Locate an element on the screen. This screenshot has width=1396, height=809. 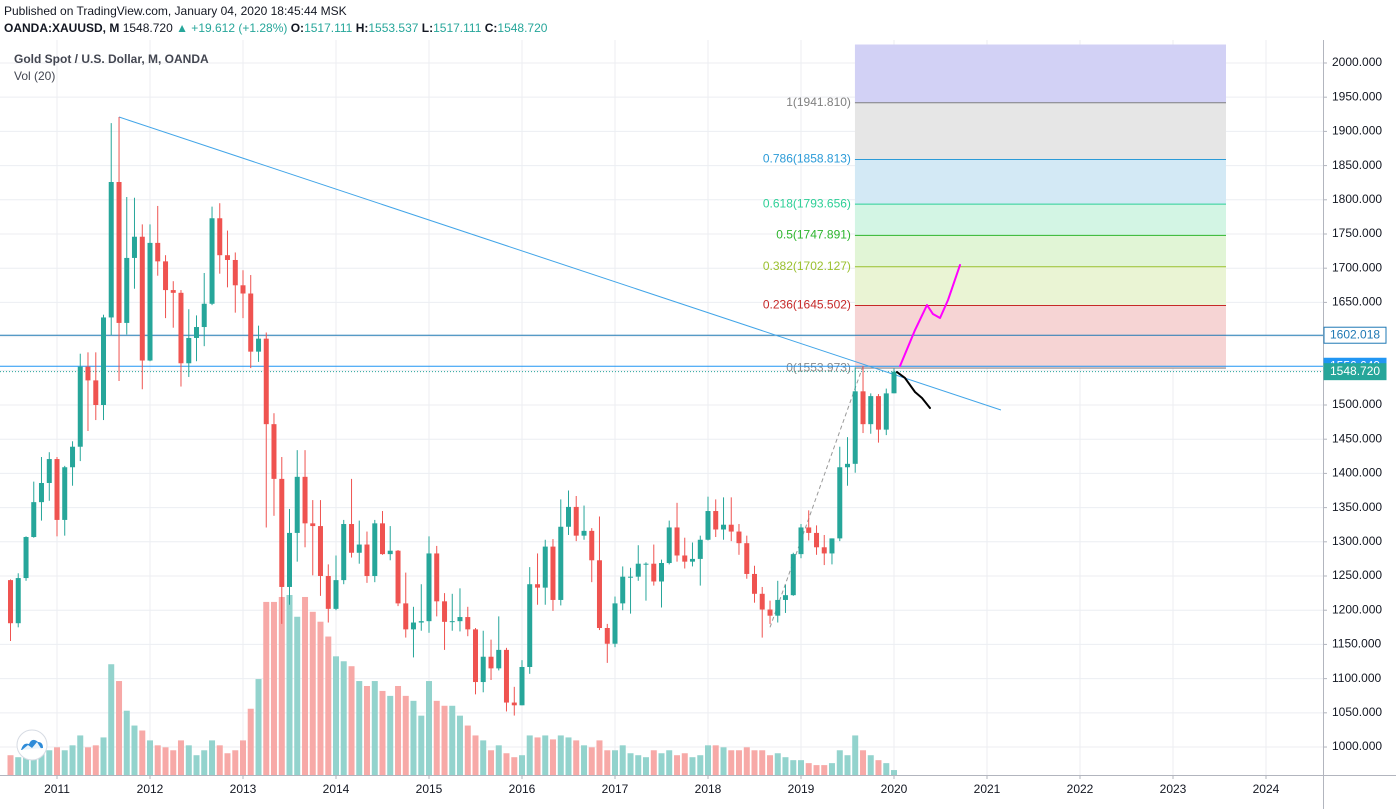
fib-label: 0.236(1645.502) is located at coordinates (807, 305).